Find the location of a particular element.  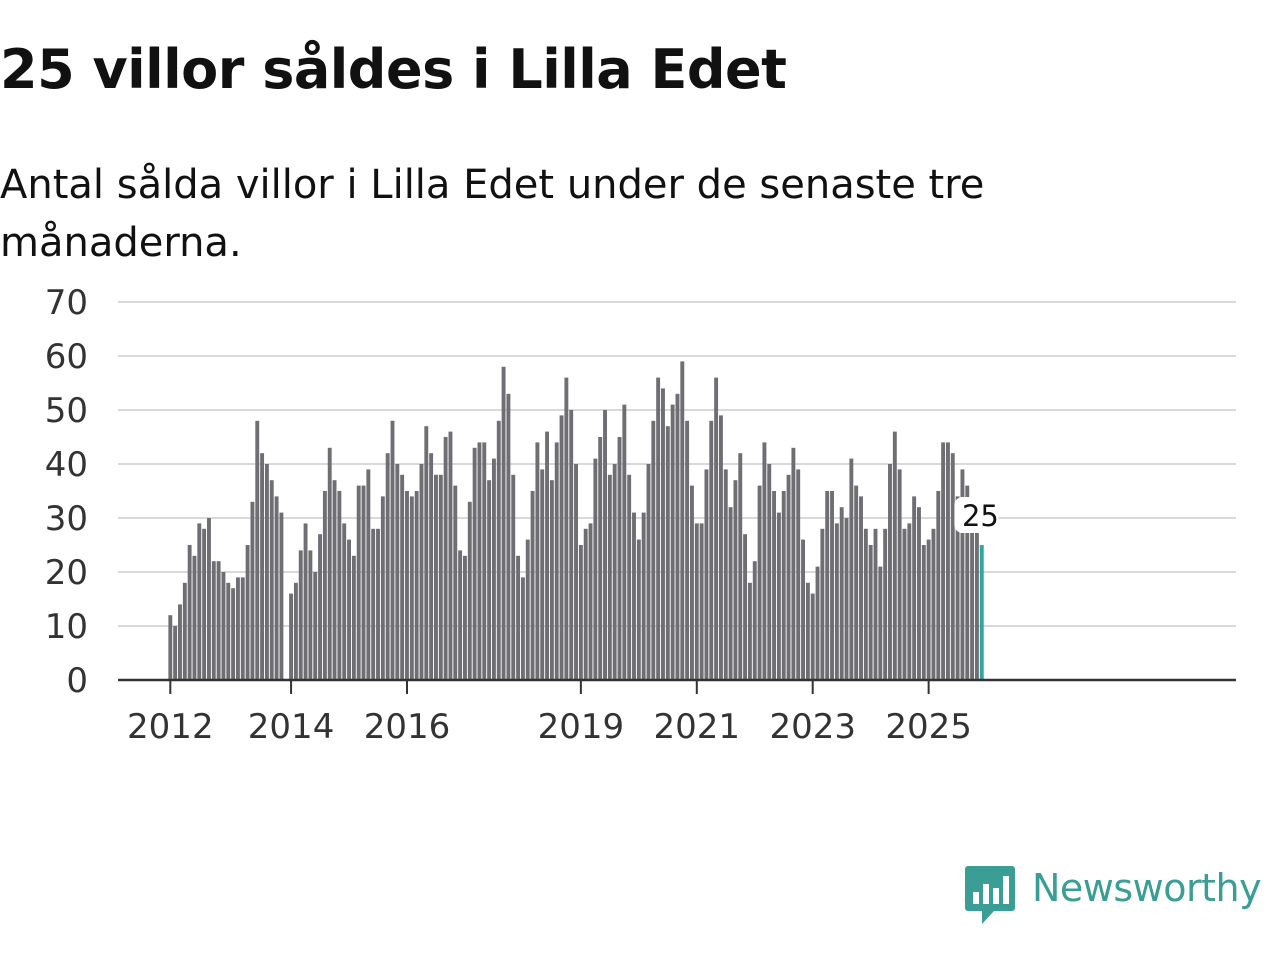

x-tick-label: 2019 is located at coordinates (581, 723).